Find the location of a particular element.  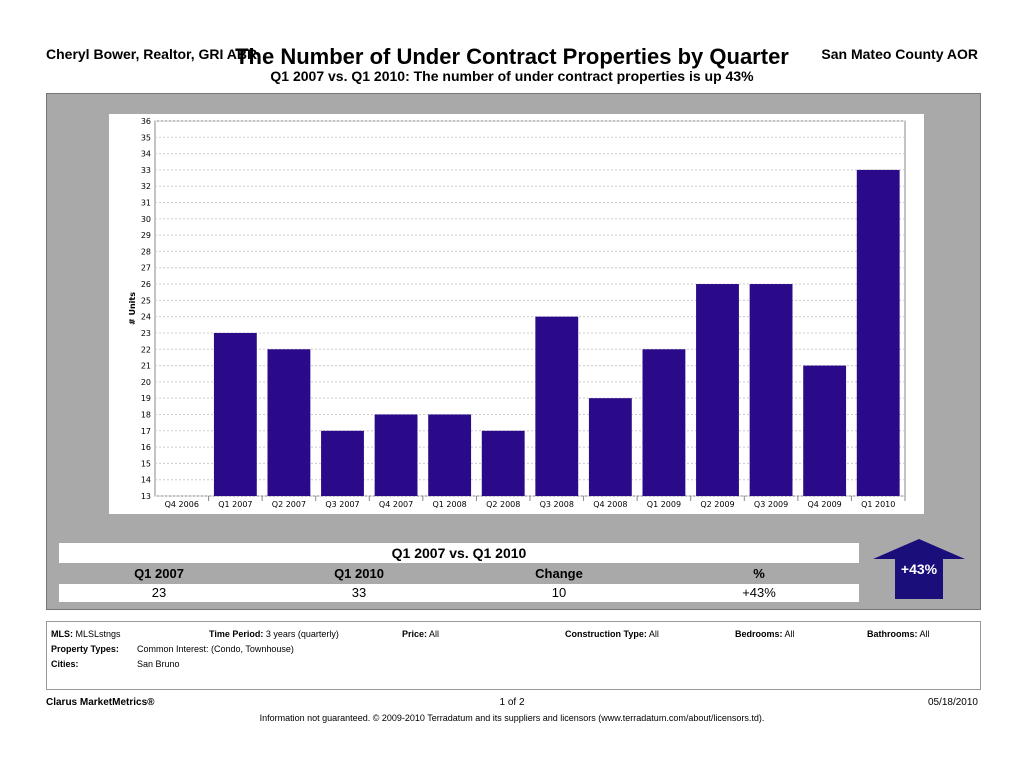

construction-value: All is located at coordinates (653, 634).